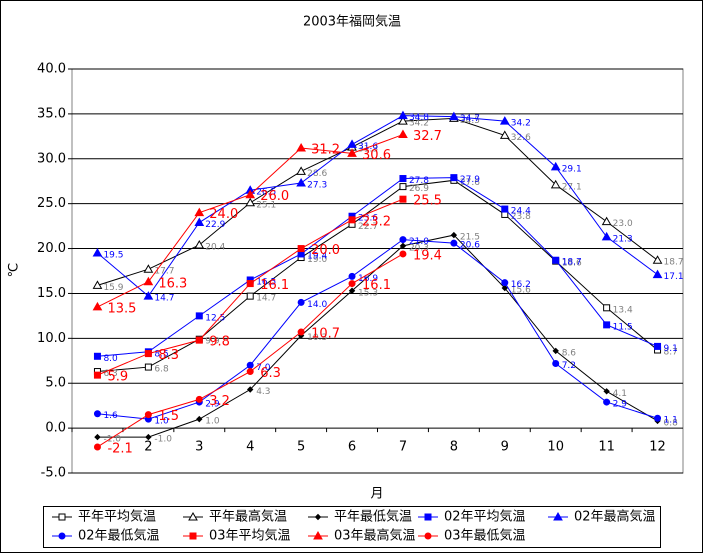  Describe the element at coordinates (470, 246) in the screenshot. I see `data-label: 20.6` at that location.